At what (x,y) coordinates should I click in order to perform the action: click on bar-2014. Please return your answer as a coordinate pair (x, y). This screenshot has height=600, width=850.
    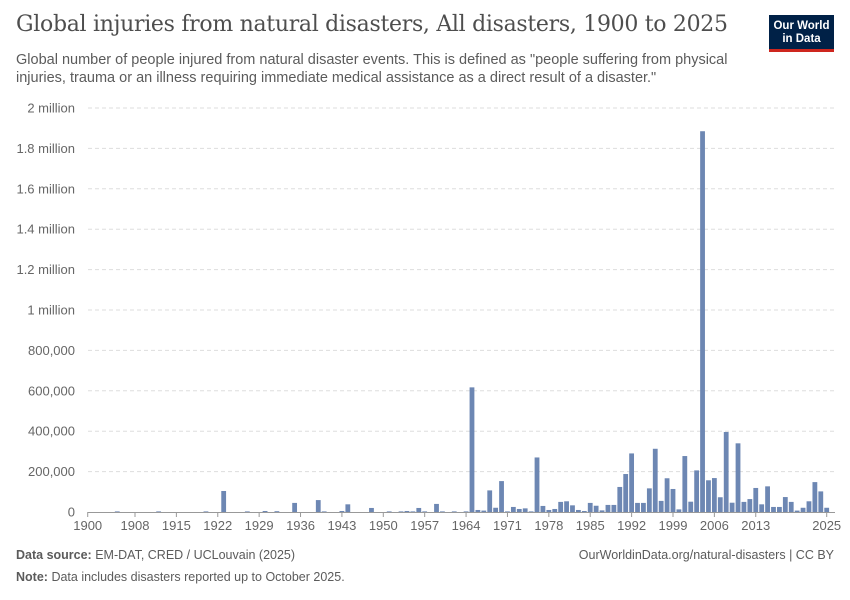
    Looking at the image, I should click on (762, 508).